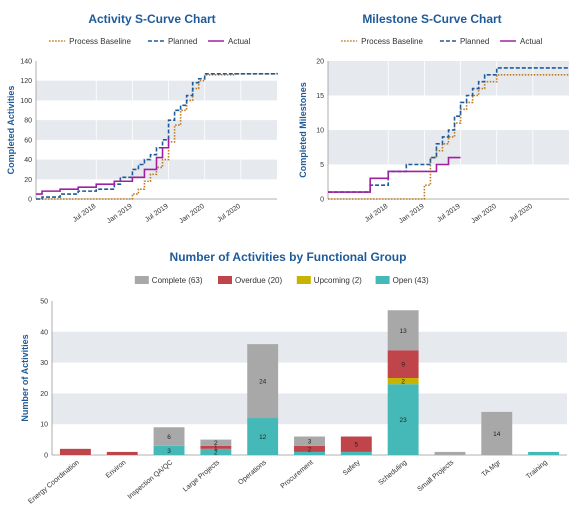 The width and height of the screenshot is (585, 517). What do you see at coordinates (26, 62) in the screenshot?
I see `y-tick-label: 140` at bounding box center [26, 62].